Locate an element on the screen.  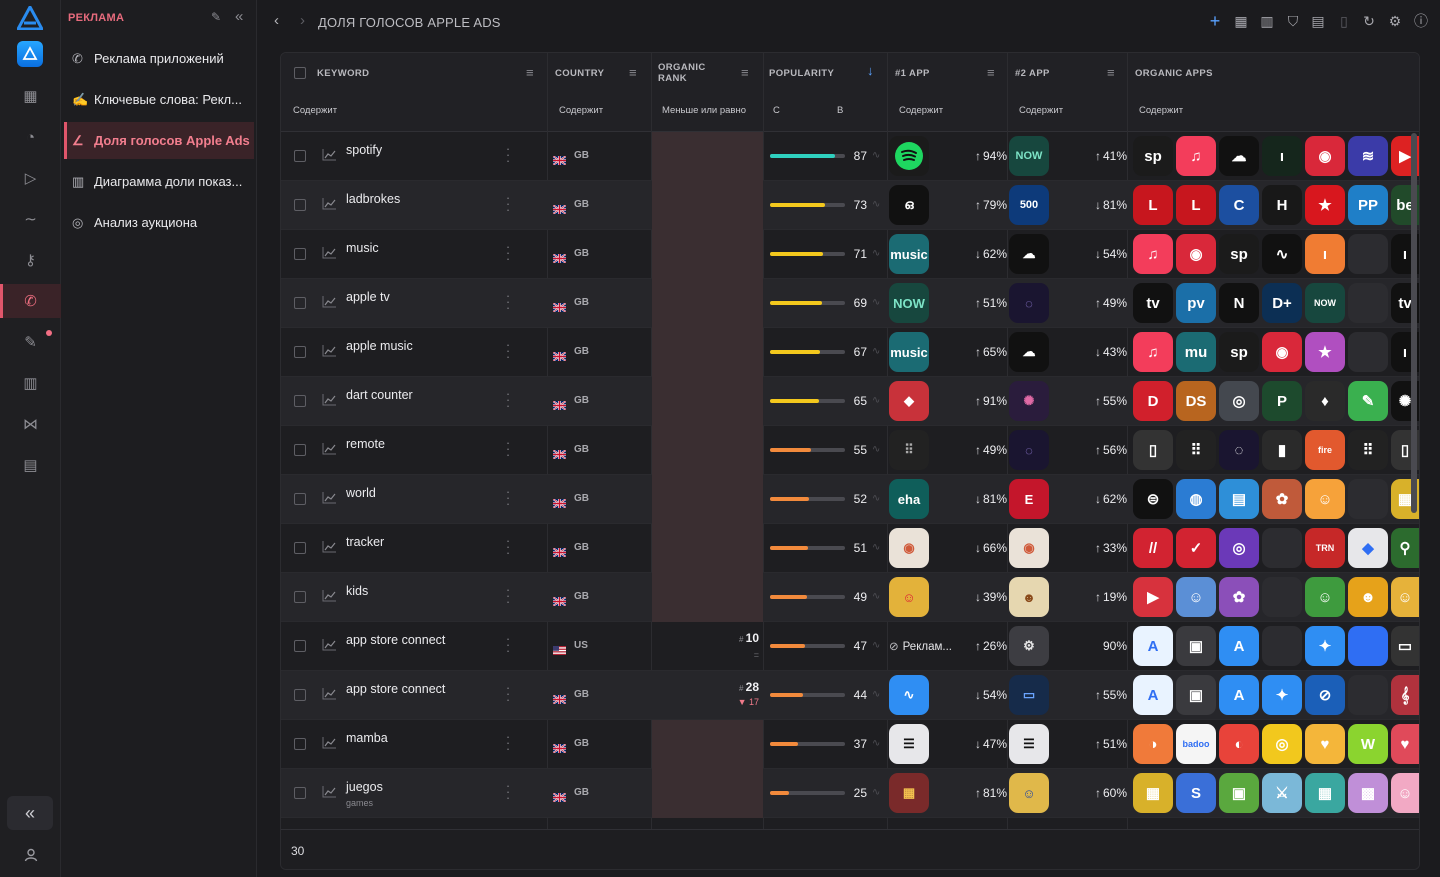
organic-app-icon: ı is located at coordinates (1325, 254).